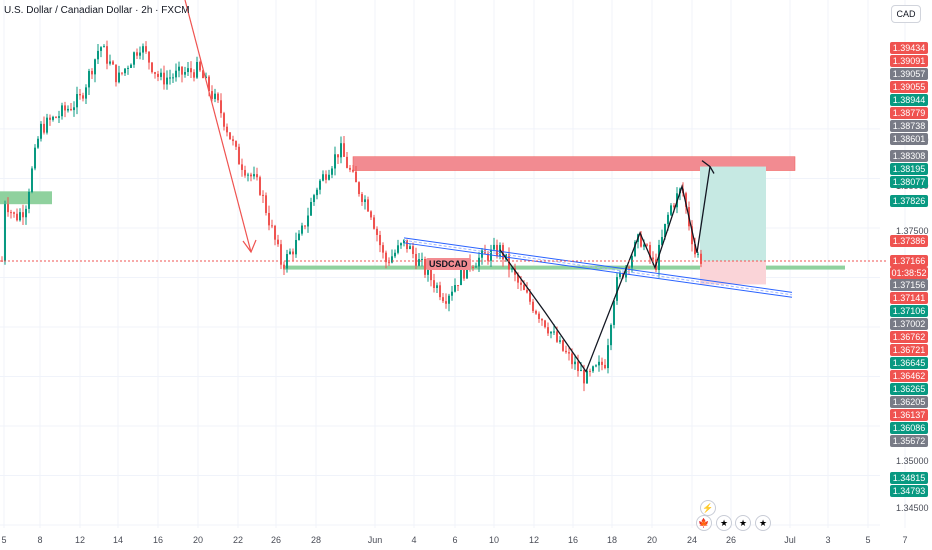 The image size is (932, 550). Describe the element at coordinates (909, 261) in the screenshot. I see `price-label: 1.37166` at that location.